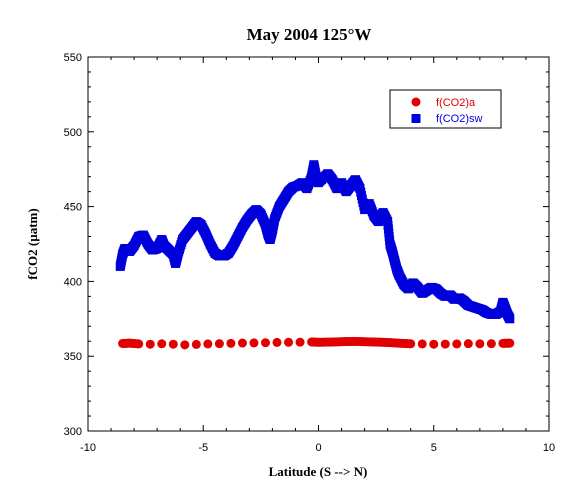 The width and height of the screenshot is (588, 489). I want to click on y-tick-label: 500, so click(73, 133).